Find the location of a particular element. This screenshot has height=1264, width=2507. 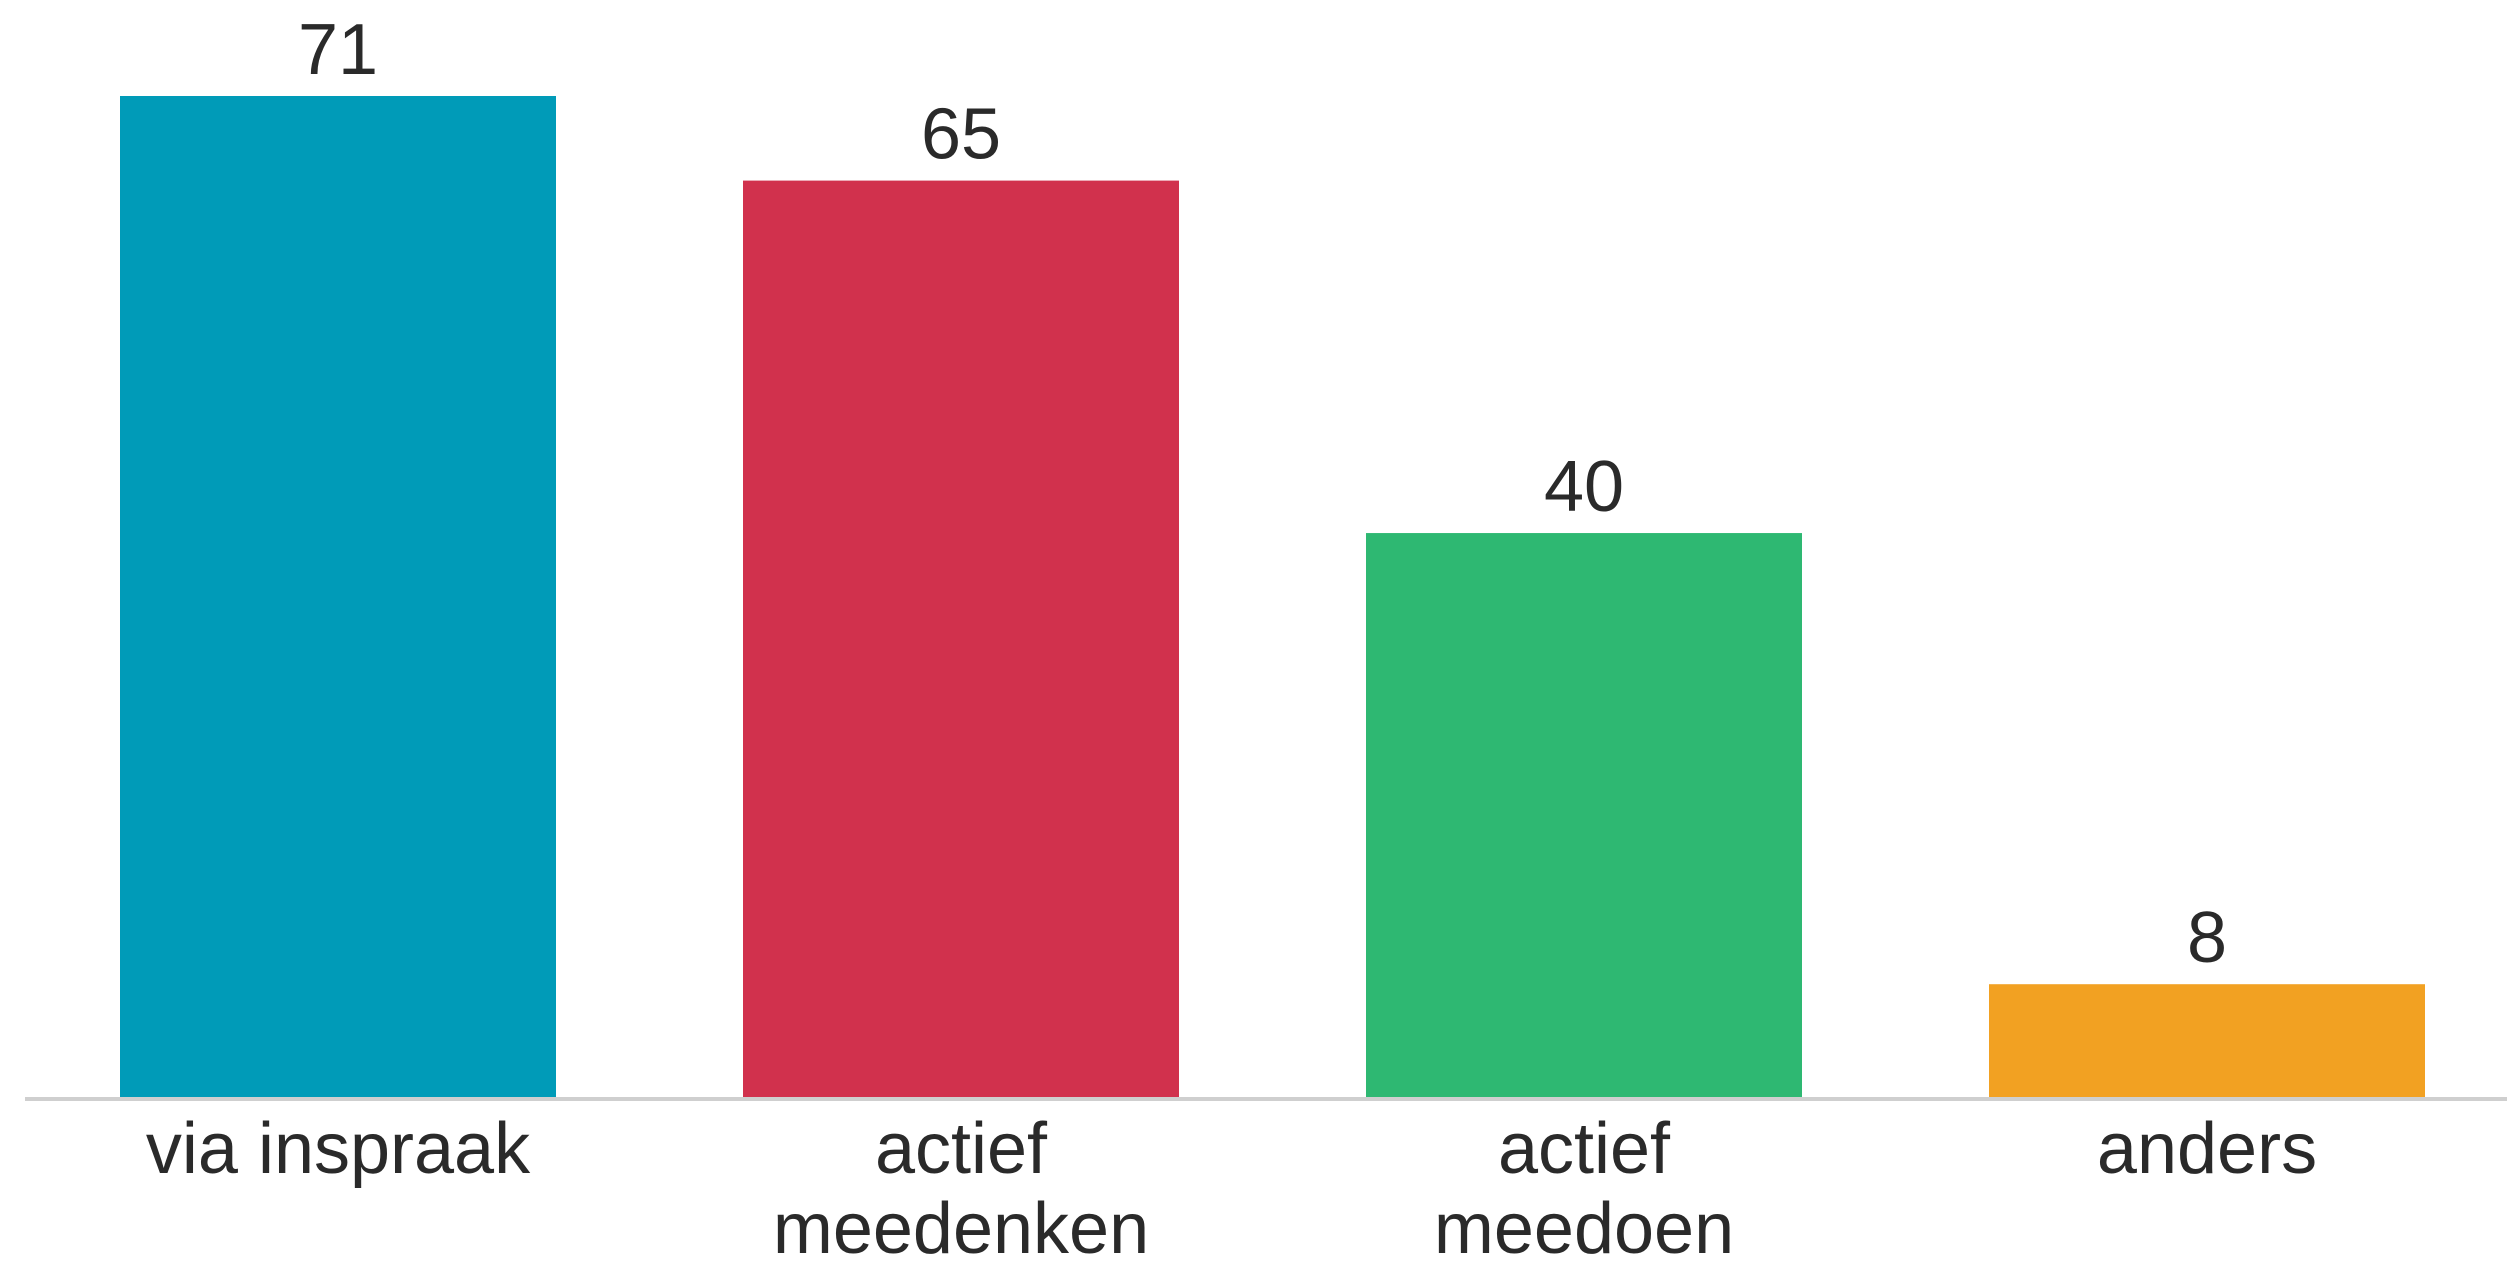

category-label-via-inspraak: via inspraak is located at coordinates (338, 1149).